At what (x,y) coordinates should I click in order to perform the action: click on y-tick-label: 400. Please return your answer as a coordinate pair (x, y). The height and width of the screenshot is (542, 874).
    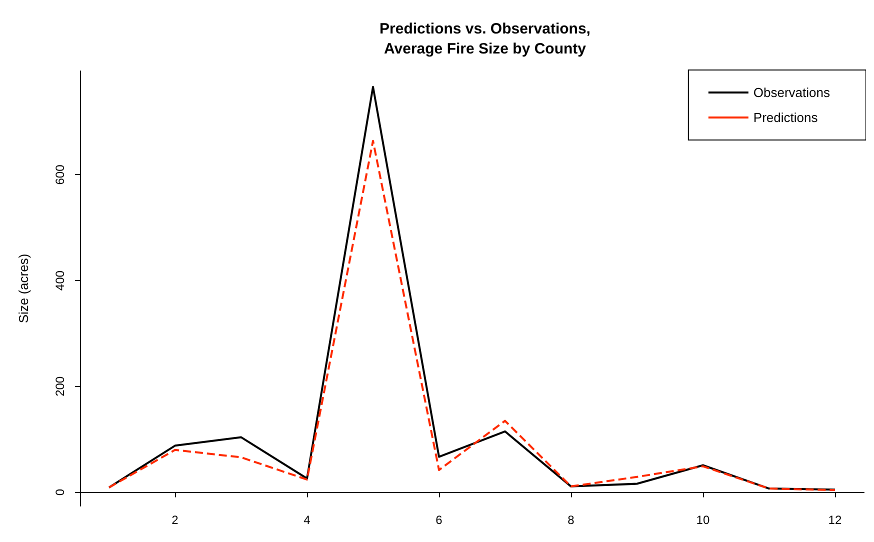
    Looking at the image, I should click on (60, 280).